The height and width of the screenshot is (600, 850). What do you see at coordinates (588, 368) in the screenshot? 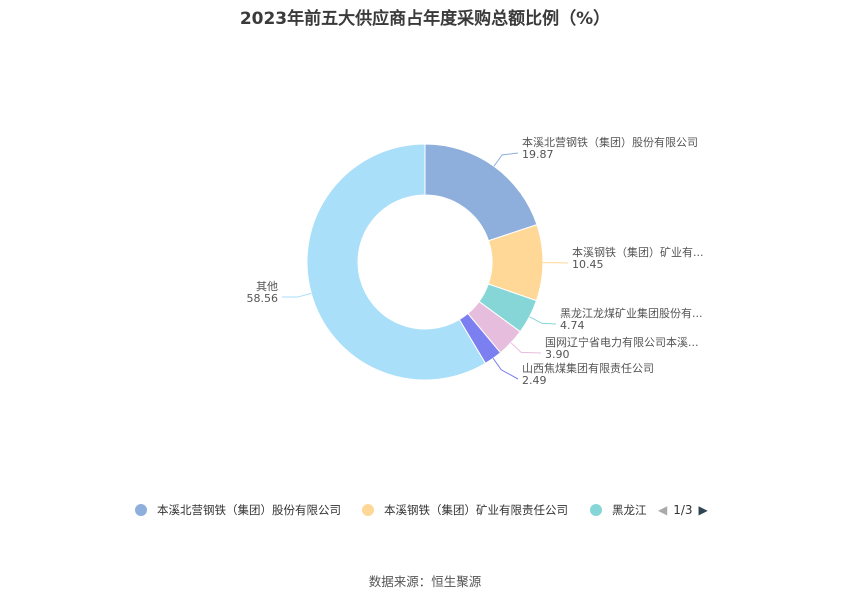
I see `slice-name-label-4: 山西焦煤集团有限责任公司` at bounding box center [588, 368].